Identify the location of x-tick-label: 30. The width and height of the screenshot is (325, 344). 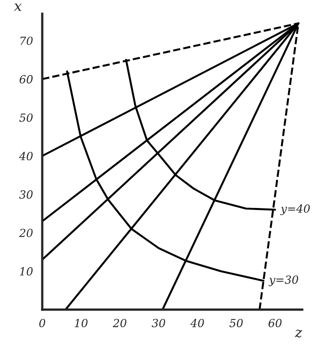
(159, 323).